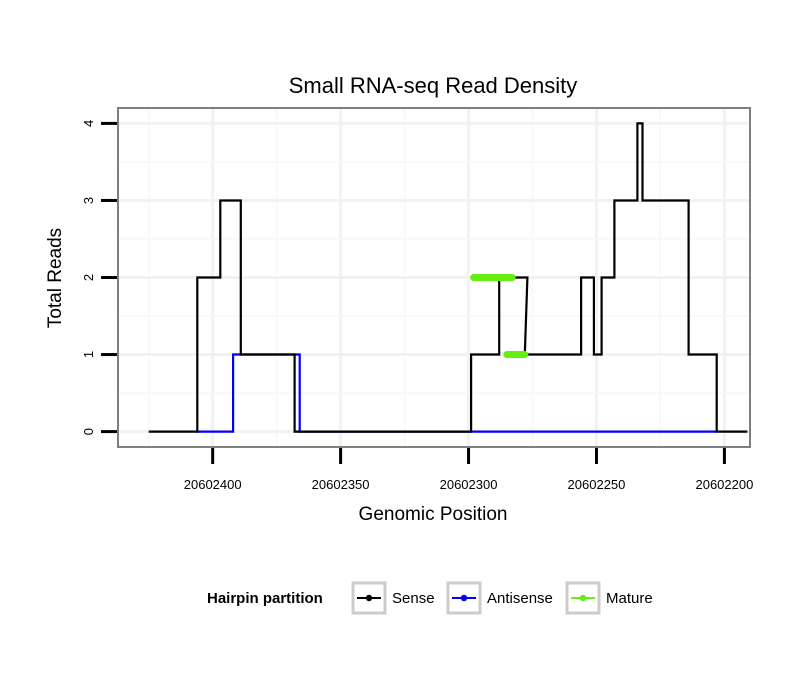 This screenshot has height=690, width=810. I want to click on legend-dot-antisense, so click(464, 598).